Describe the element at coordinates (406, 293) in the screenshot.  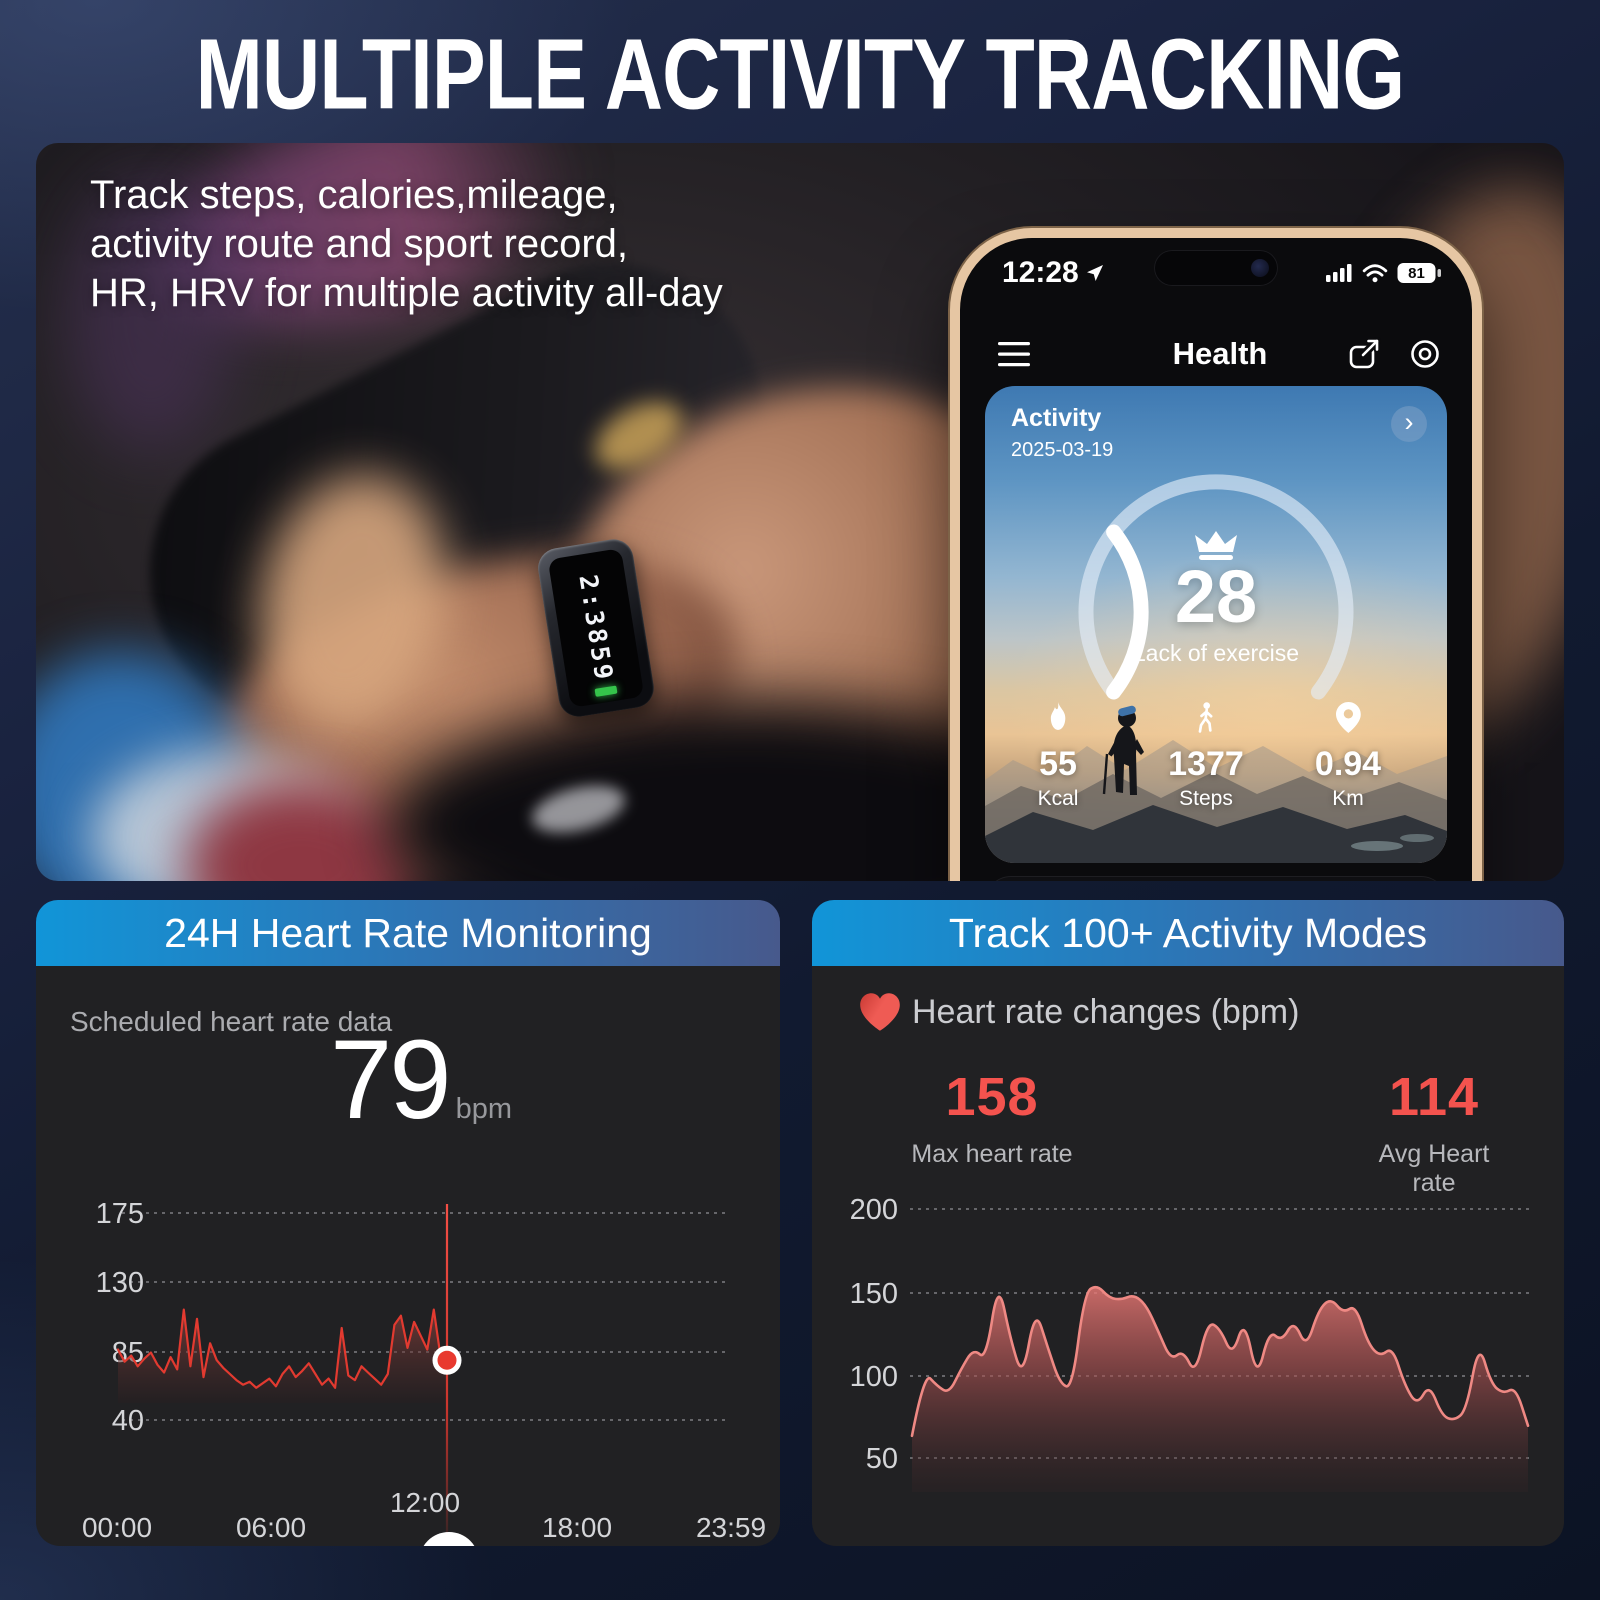
I see `caption-line: HR, HRV for multiple activity all-day` at that location.